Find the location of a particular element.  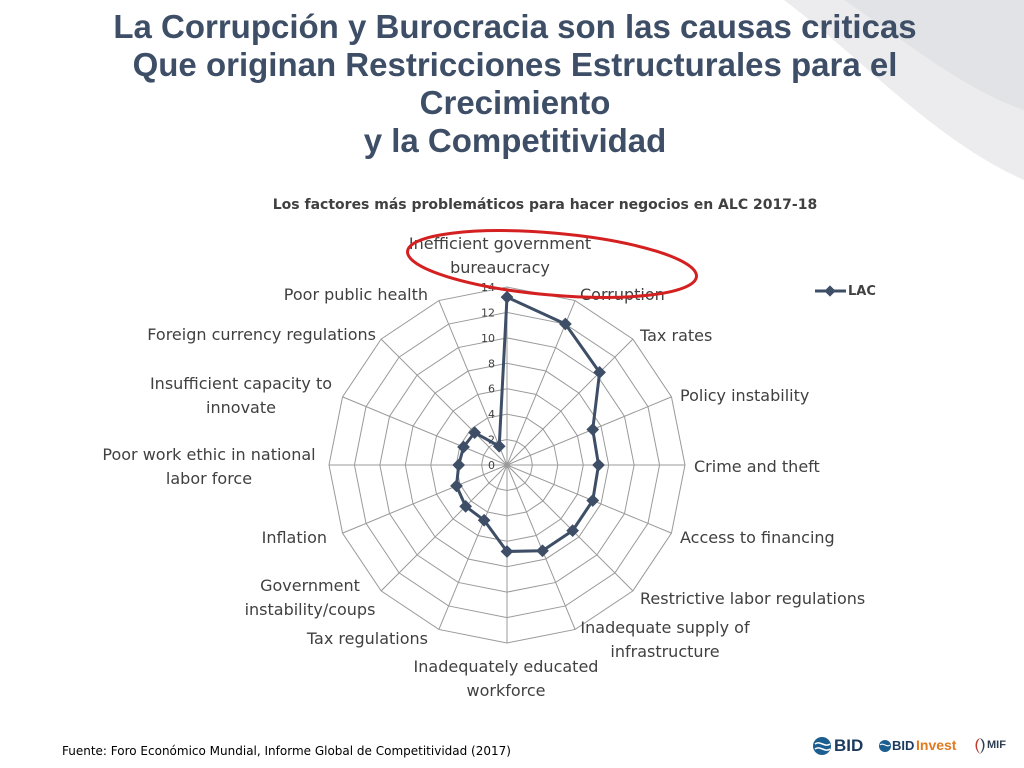

bid-invest-logo-left: BID is located at coordinates (903, 745).